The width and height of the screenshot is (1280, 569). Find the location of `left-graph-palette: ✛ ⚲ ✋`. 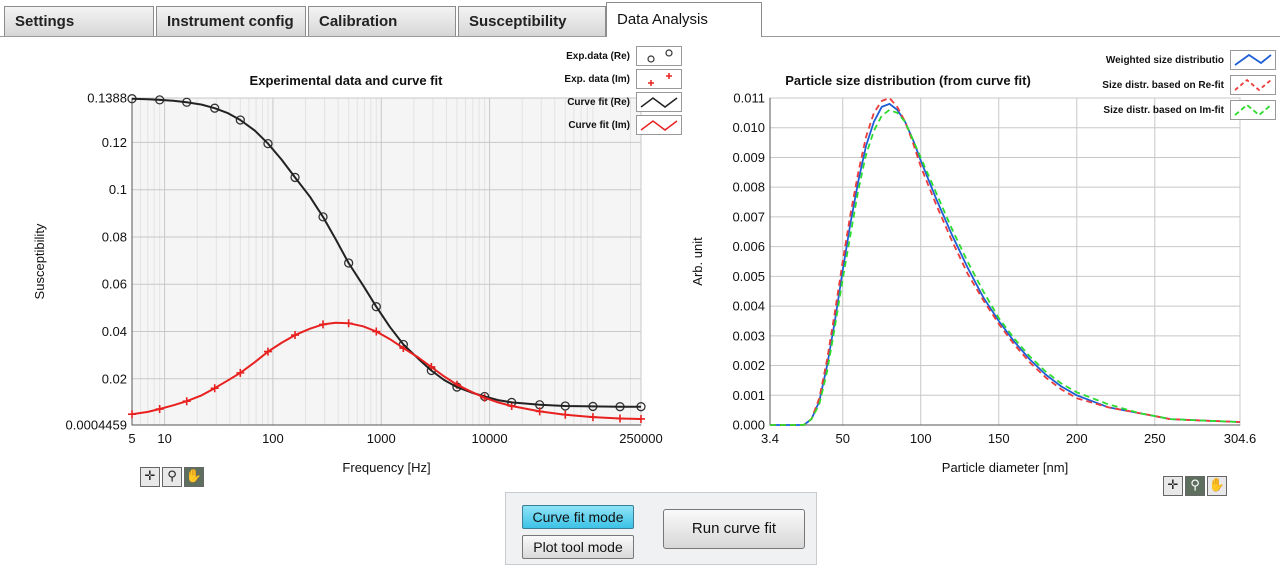

left-graph-palette: ✛ ⚲ ✋ is located at coordinates (172, 477).